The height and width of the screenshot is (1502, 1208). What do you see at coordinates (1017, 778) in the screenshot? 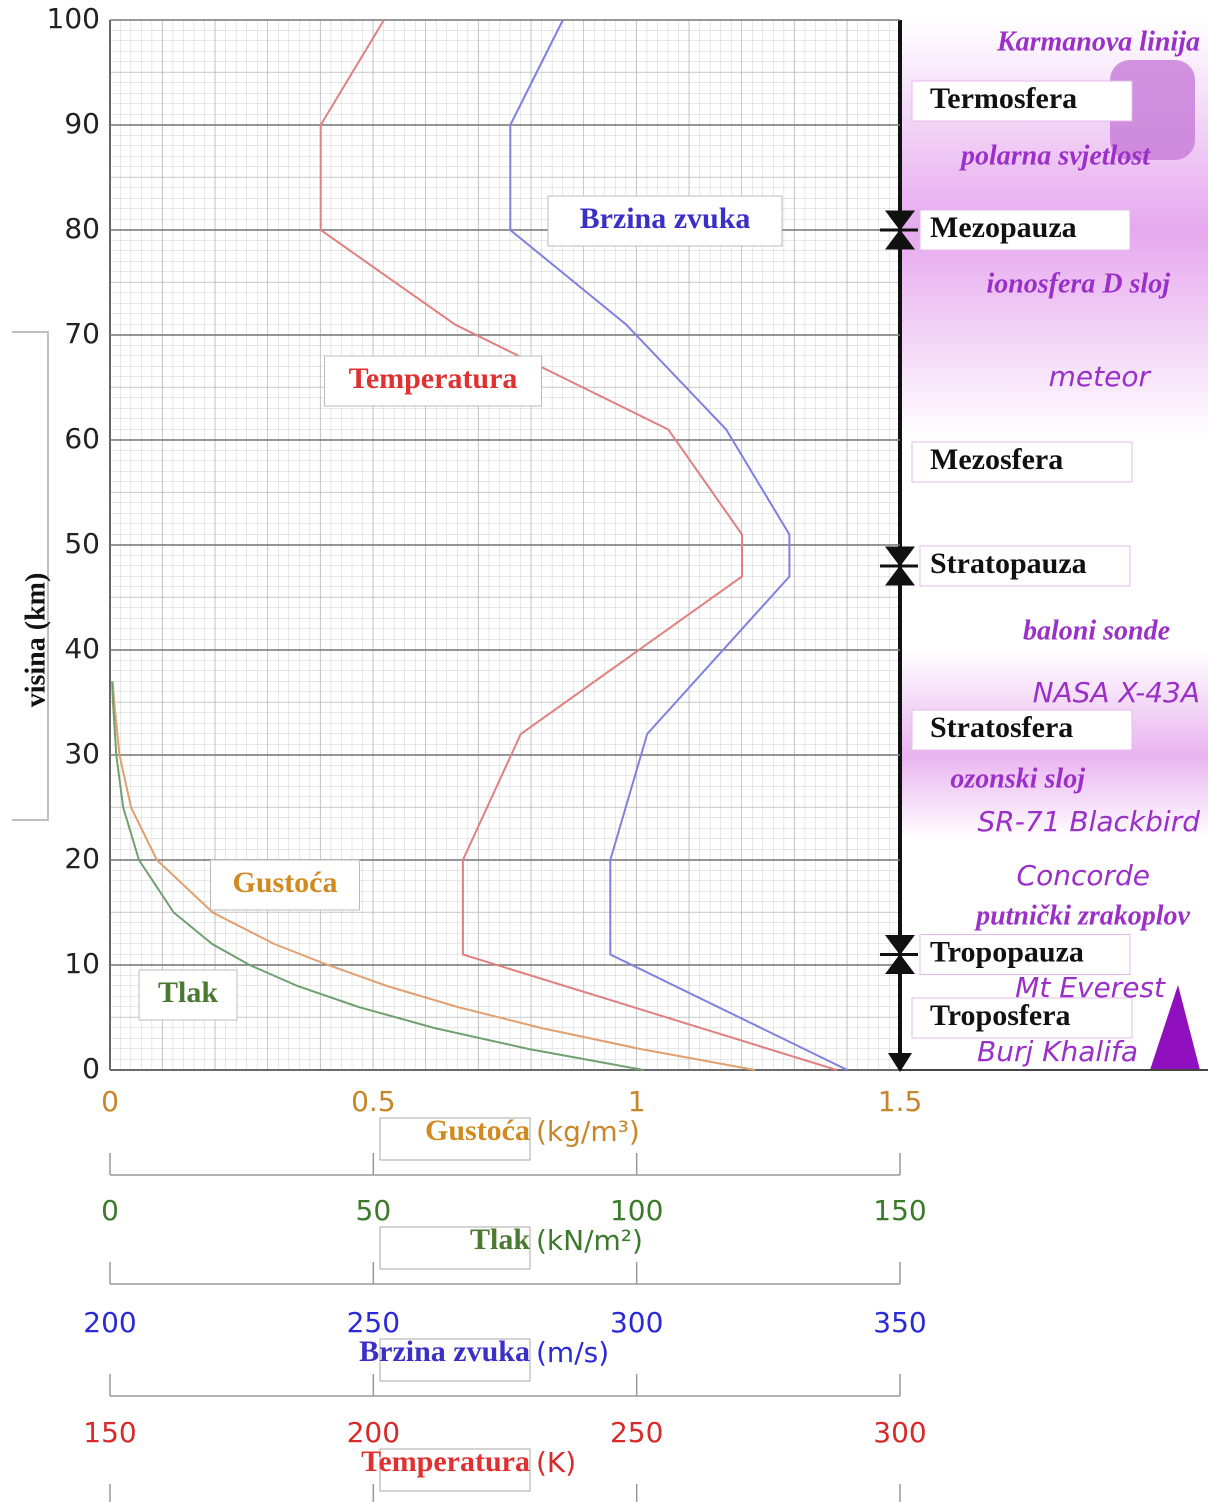
I see `object-label: ozonski sloj` at bounding box center [1017, 778].